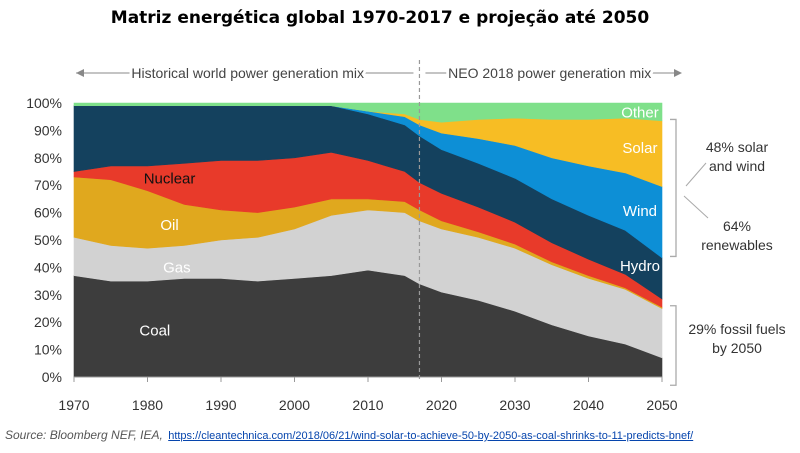 The height and width of the screenshot is (453, 800). I want to click on y-tick-label: 20%, so click(48, 322).